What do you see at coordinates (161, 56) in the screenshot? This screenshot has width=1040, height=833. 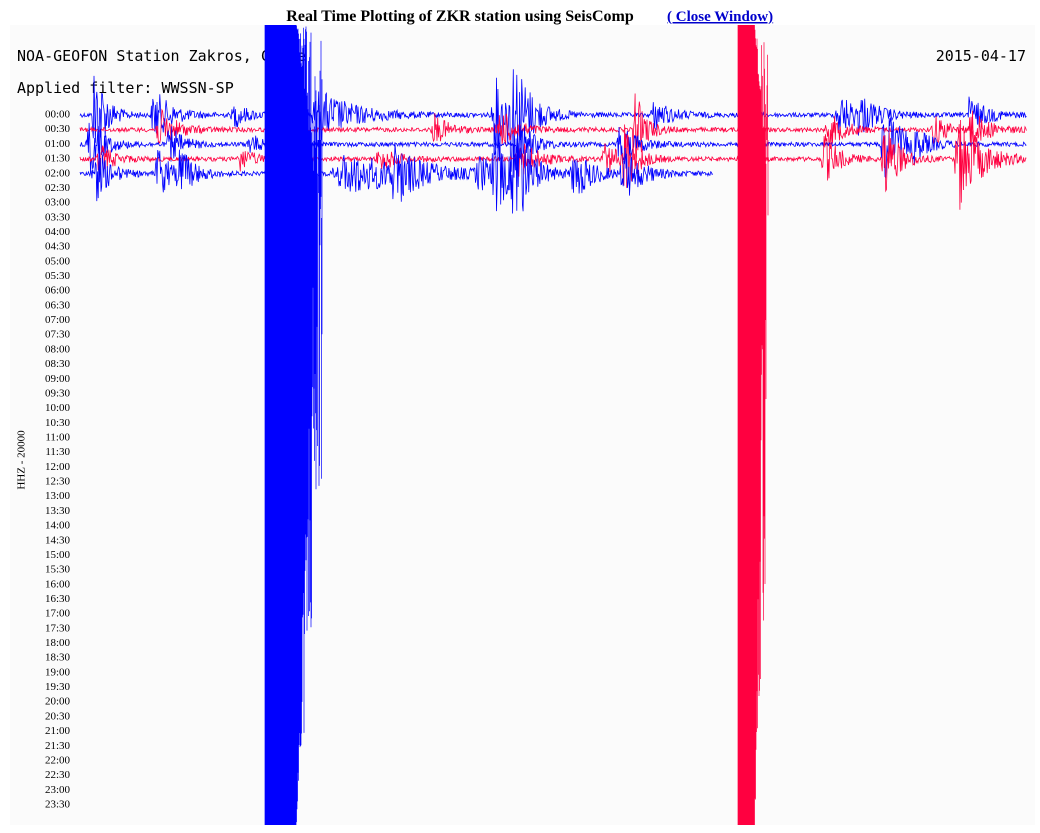 I see `station-label: NOA-GEOFON Station Zakros, Crete` at bounding box center [161, 56].